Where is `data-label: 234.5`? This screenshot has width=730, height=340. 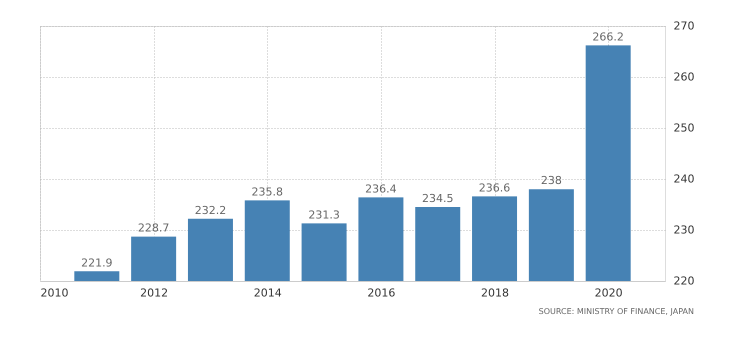 data-label: 234.5 is located at coordinates (438, 199).